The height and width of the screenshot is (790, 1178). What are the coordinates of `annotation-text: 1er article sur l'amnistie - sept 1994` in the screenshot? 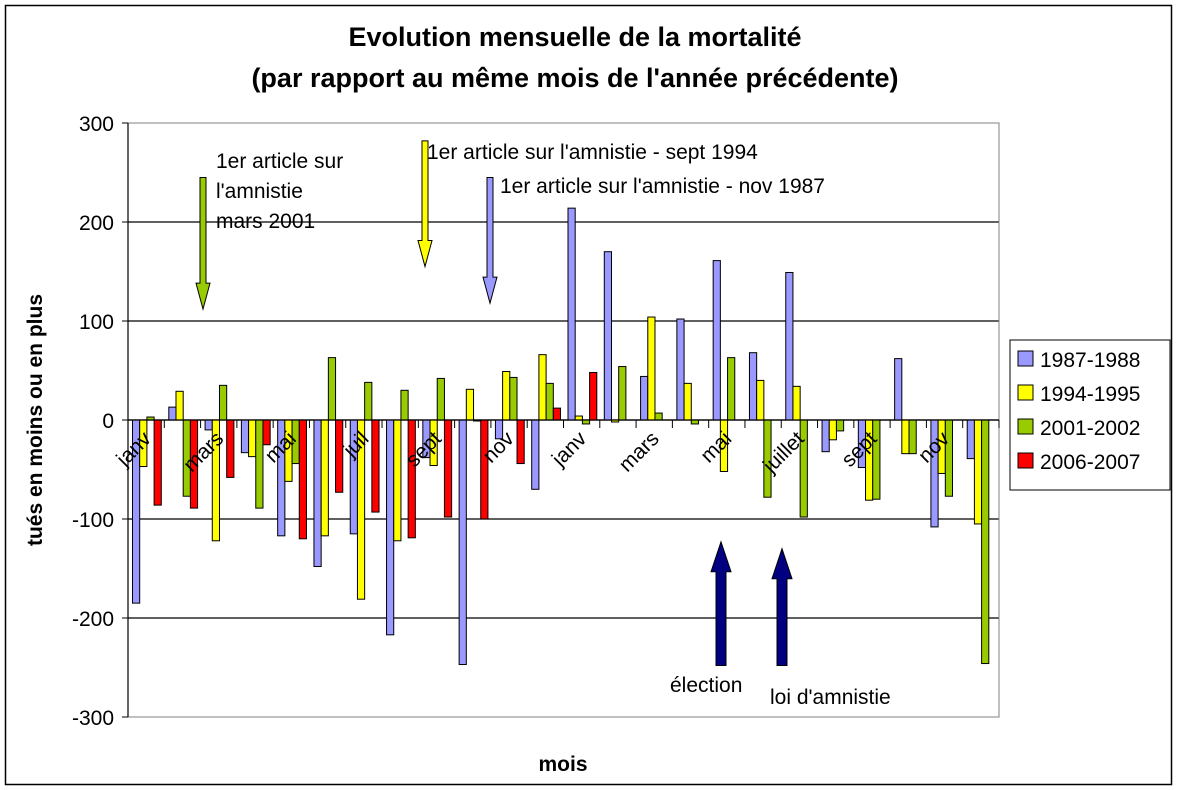 It's located at (592, 152).